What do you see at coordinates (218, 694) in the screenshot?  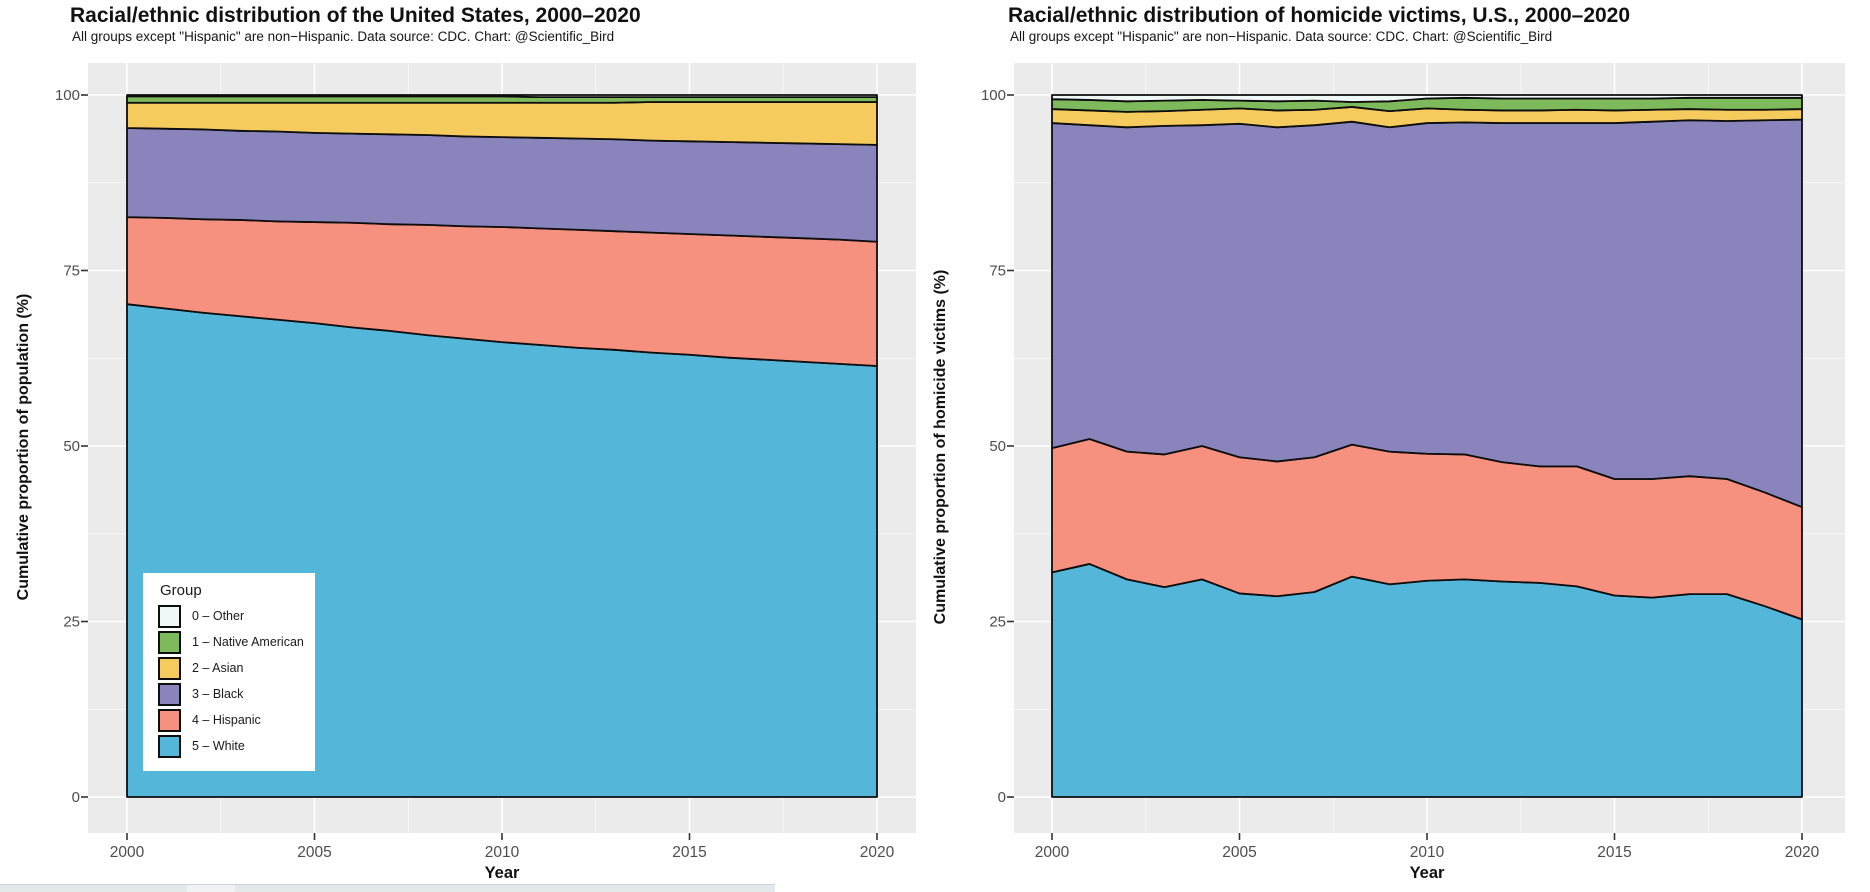 I see `legend-item-label: 3 – Black` at bounding box center [218, 694].